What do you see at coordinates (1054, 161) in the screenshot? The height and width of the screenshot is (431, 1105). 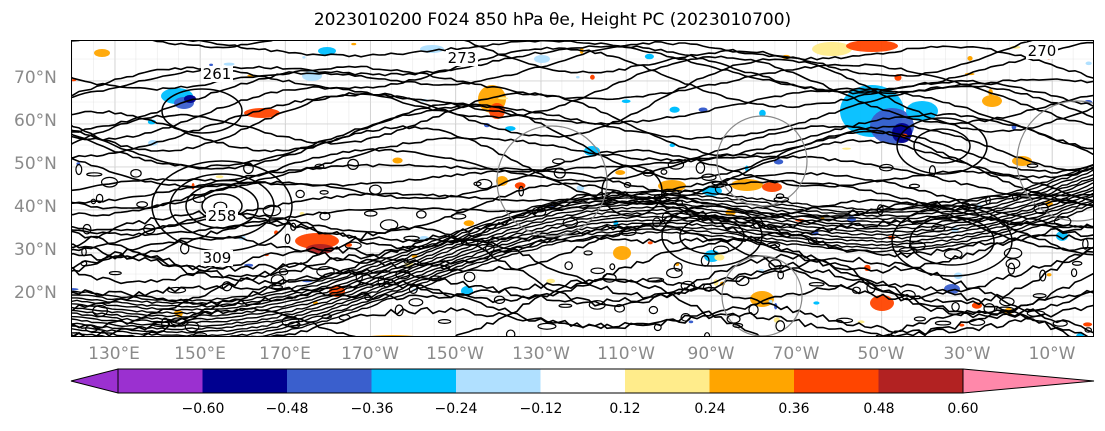 I see `grey-contour` at bounding box center [1054, 161].